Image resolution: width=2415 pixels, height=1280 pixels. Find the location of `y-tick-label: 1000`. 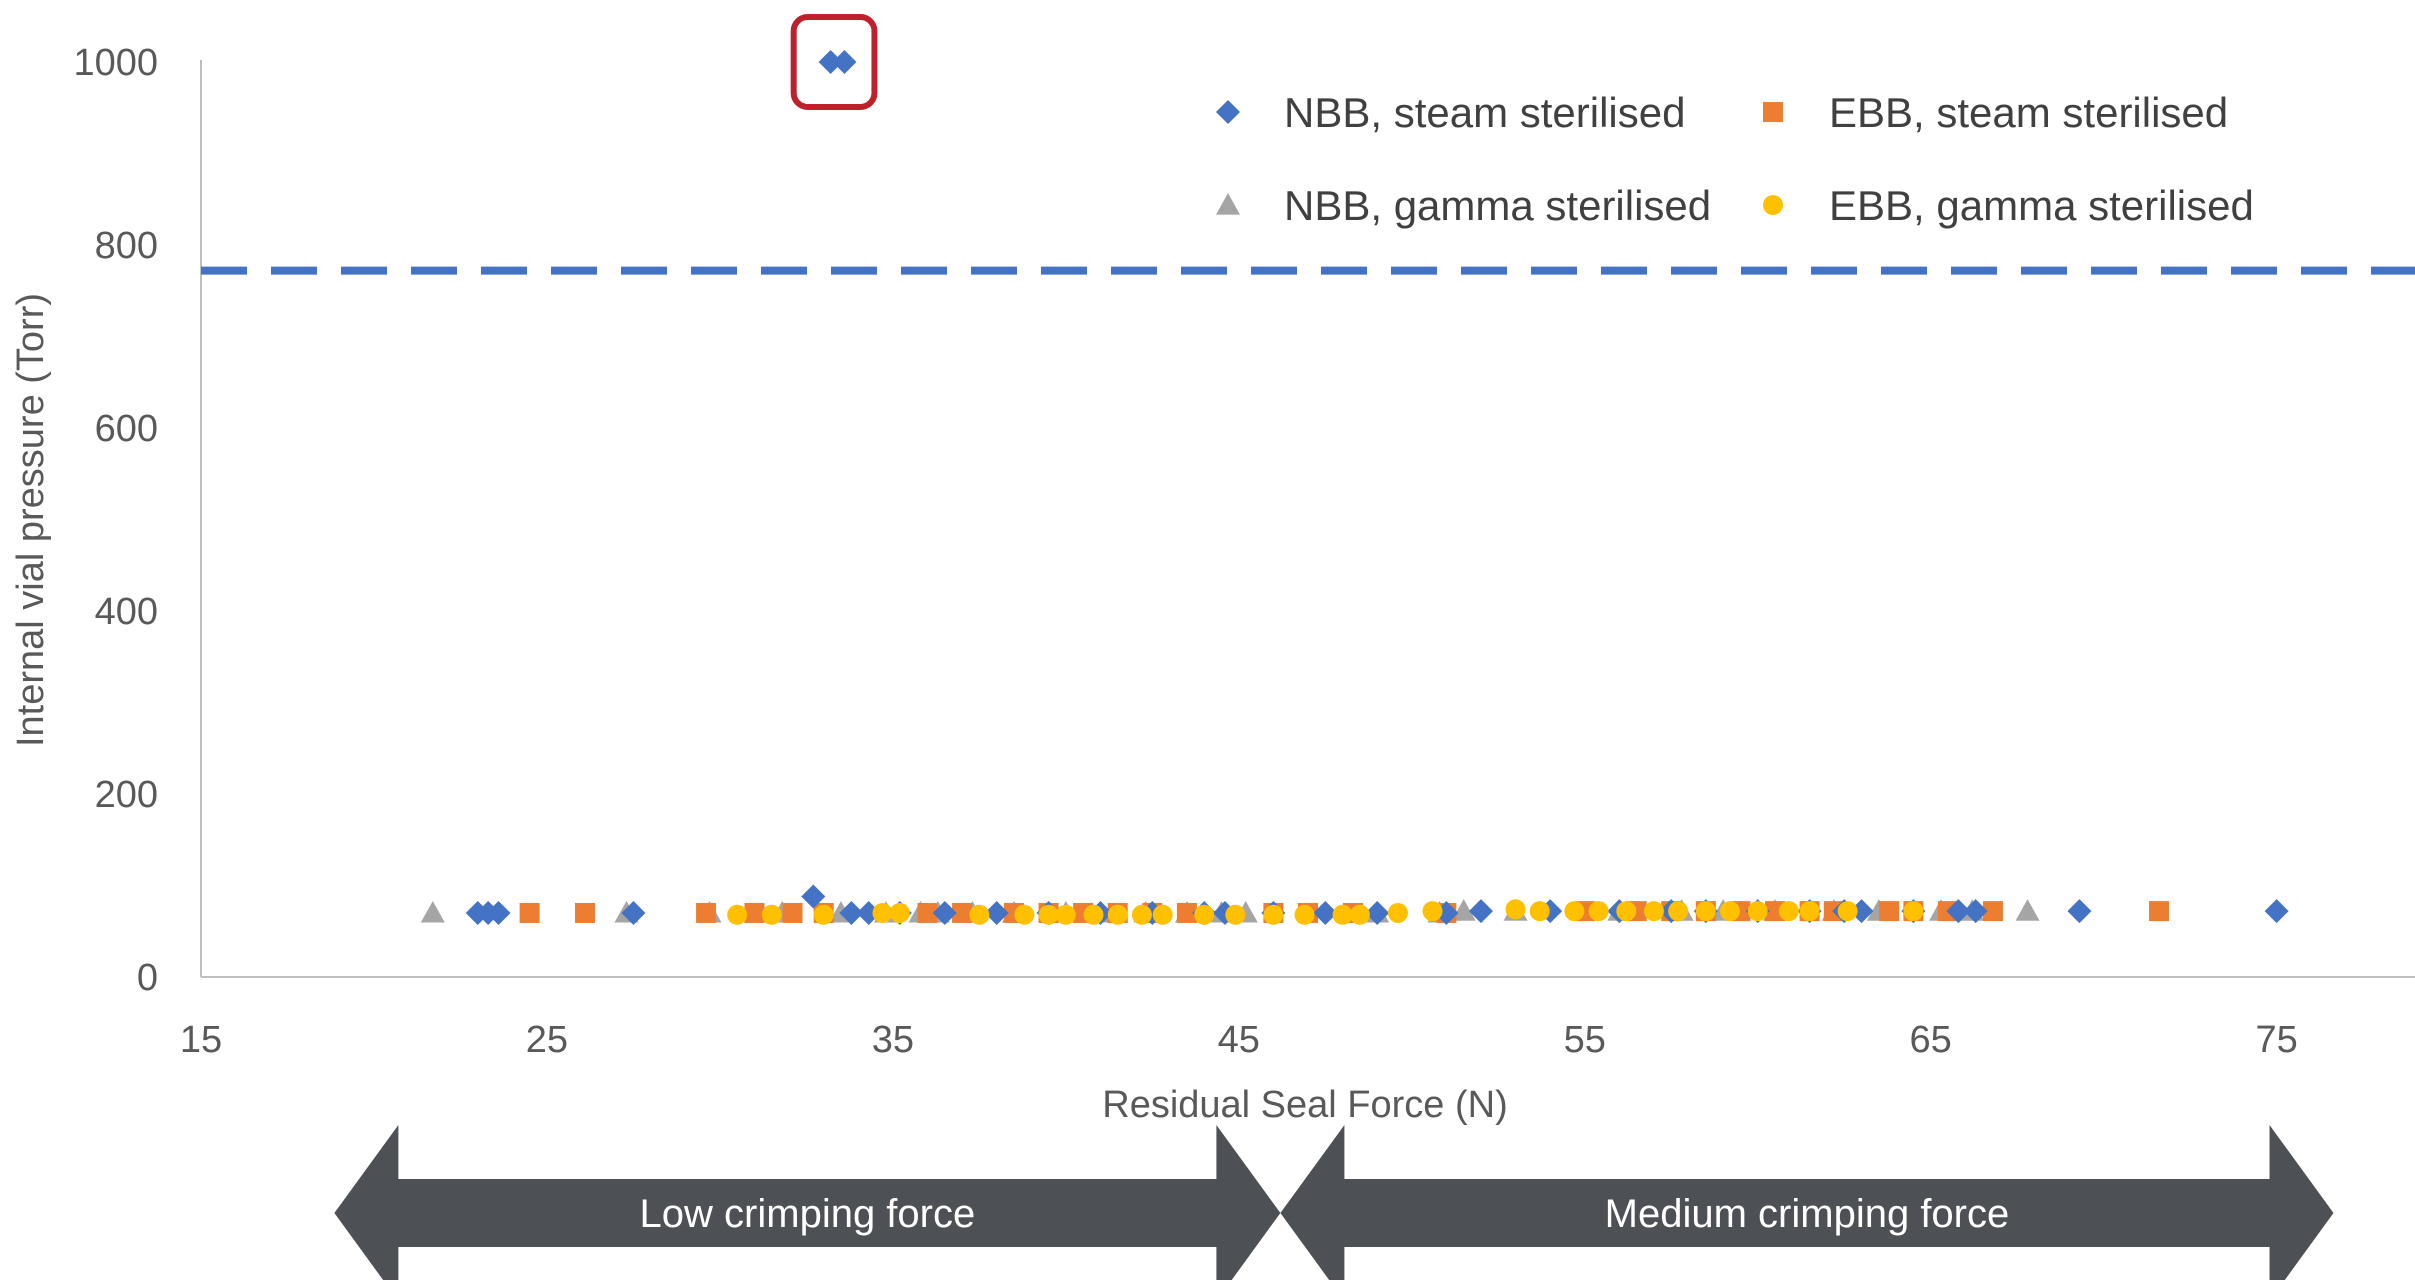

y-tick-label: 1000 is located at coordinates (115, 63).